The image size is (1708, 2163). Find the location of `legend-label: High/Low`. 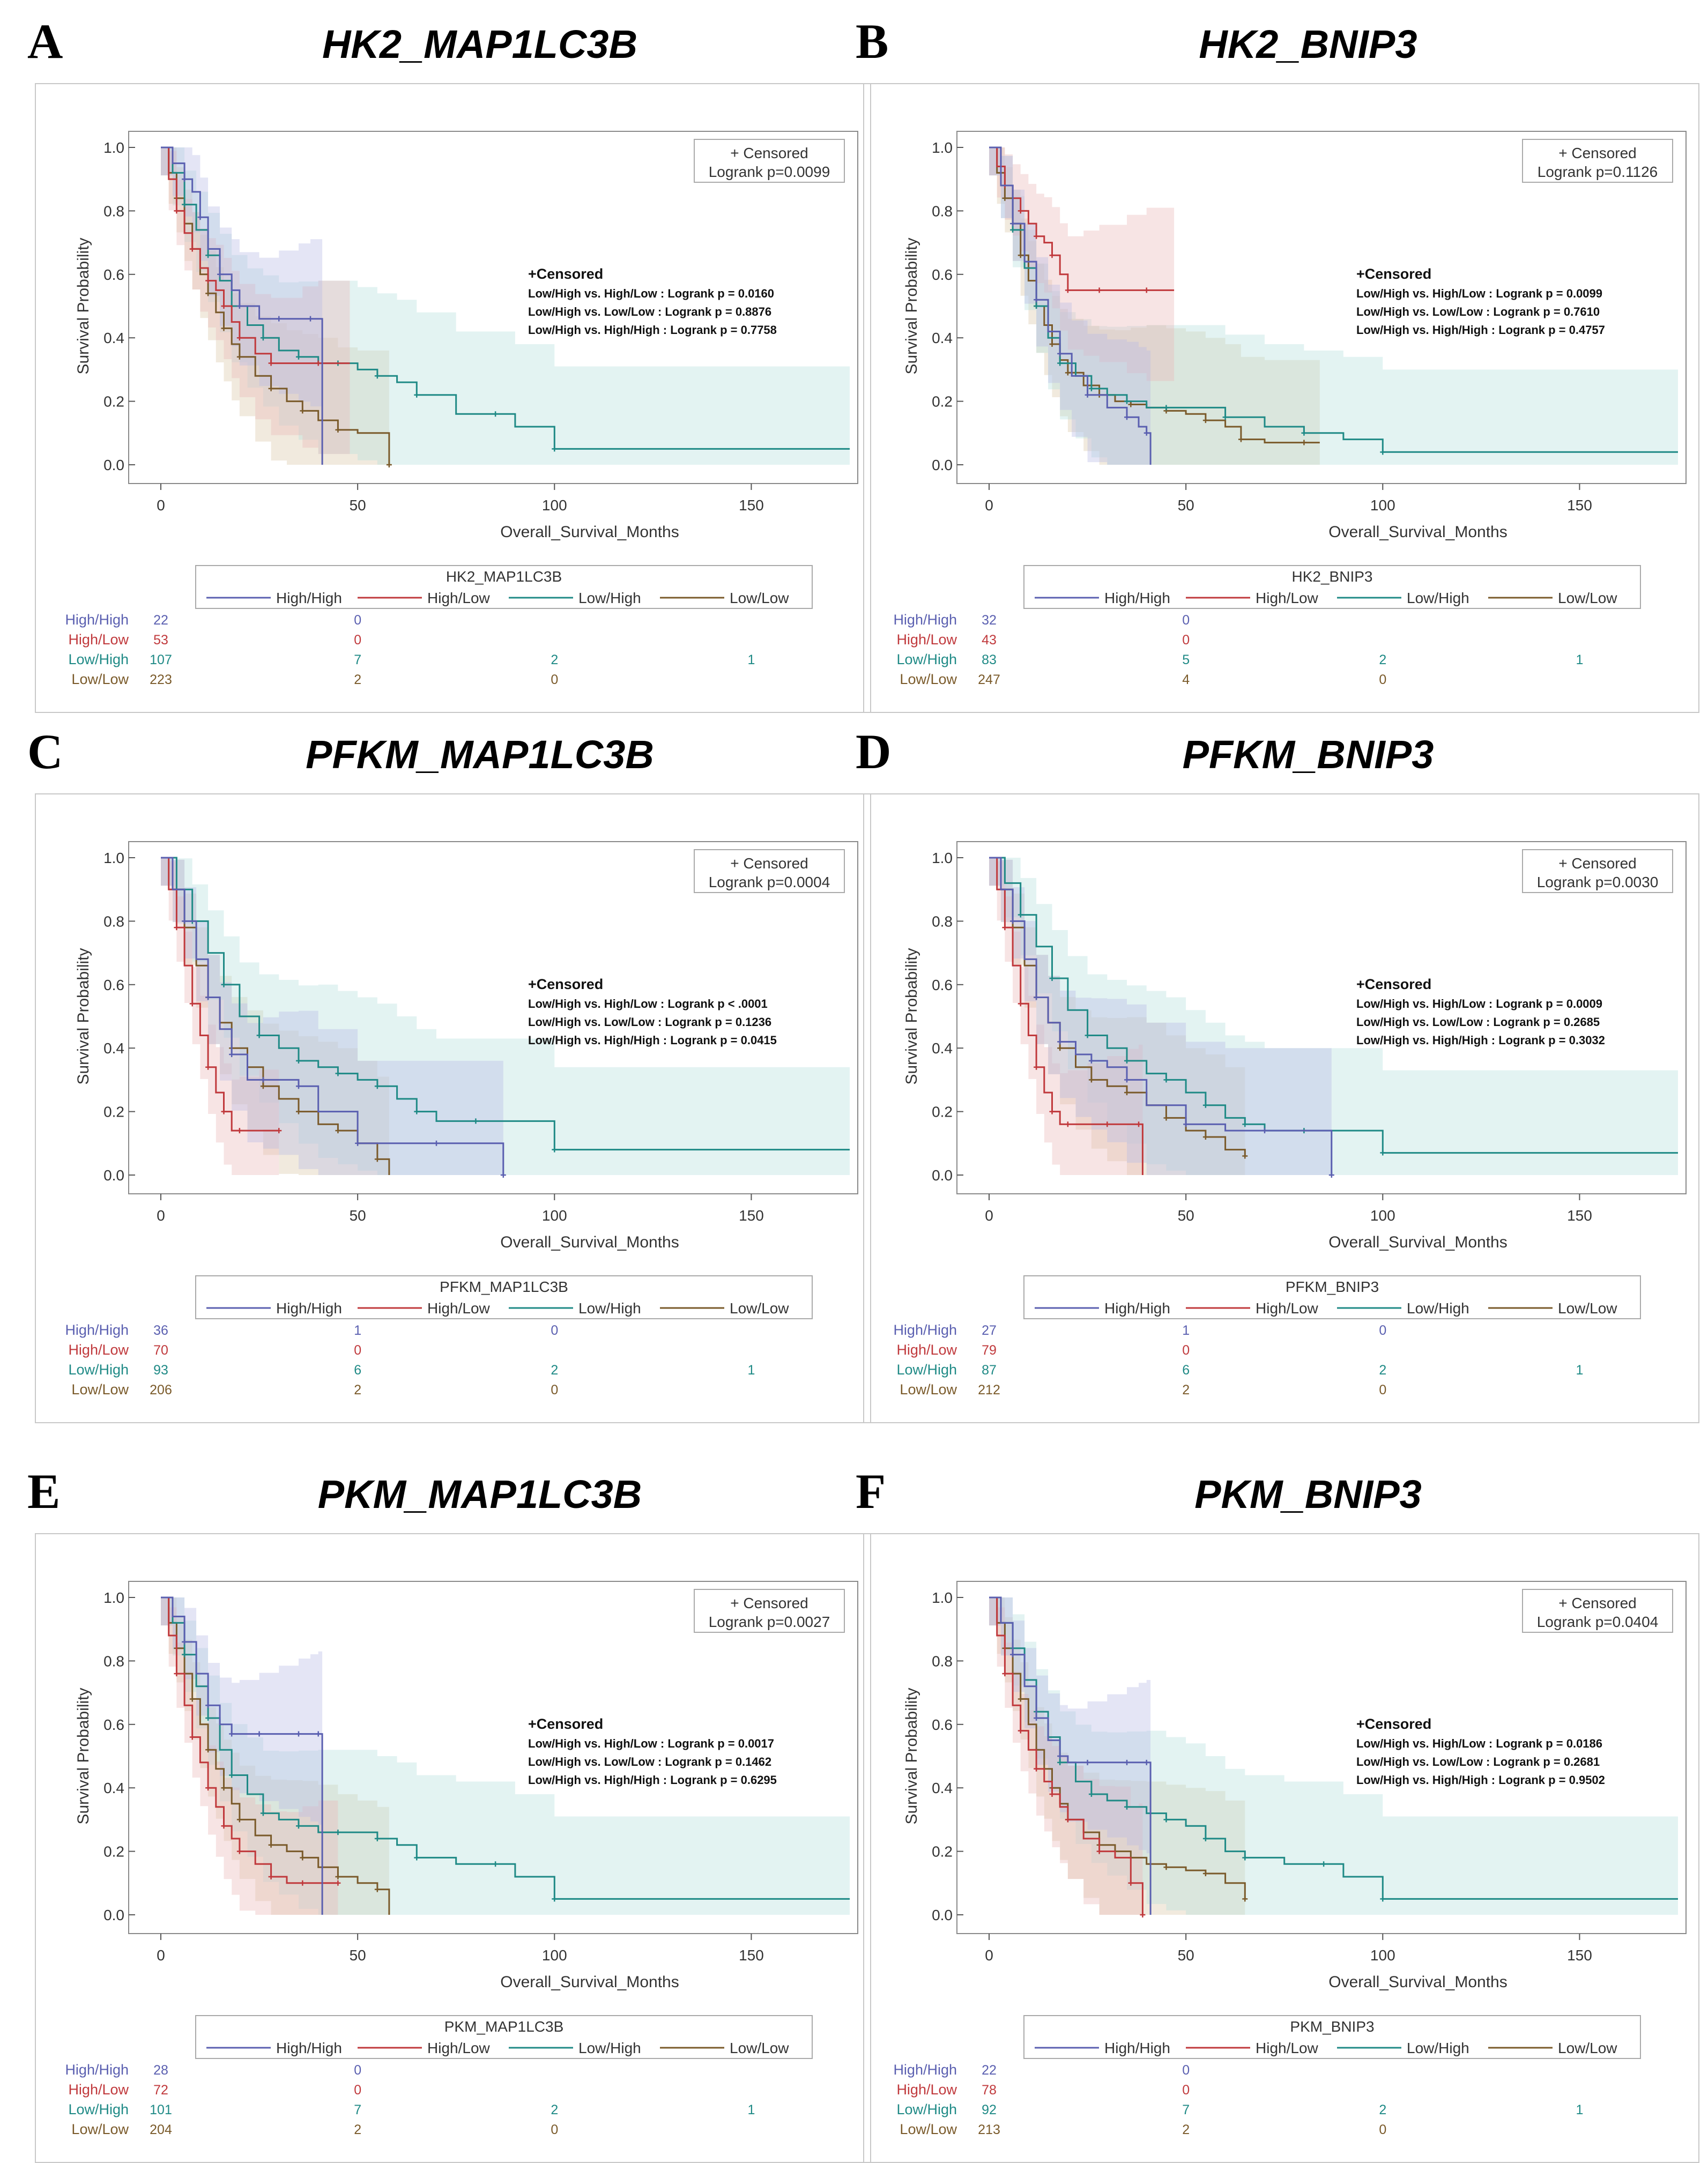

legend-label: High/Low is located at coordinates (1287, 2048).